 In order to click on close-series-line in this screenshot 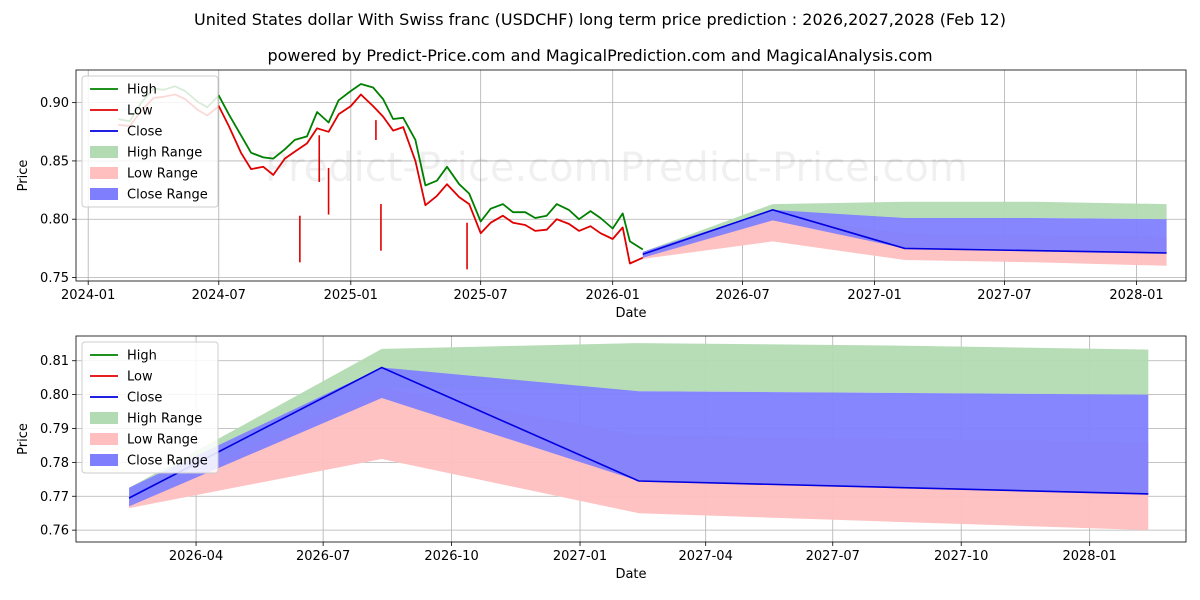, I will do `click(904, 232)`.